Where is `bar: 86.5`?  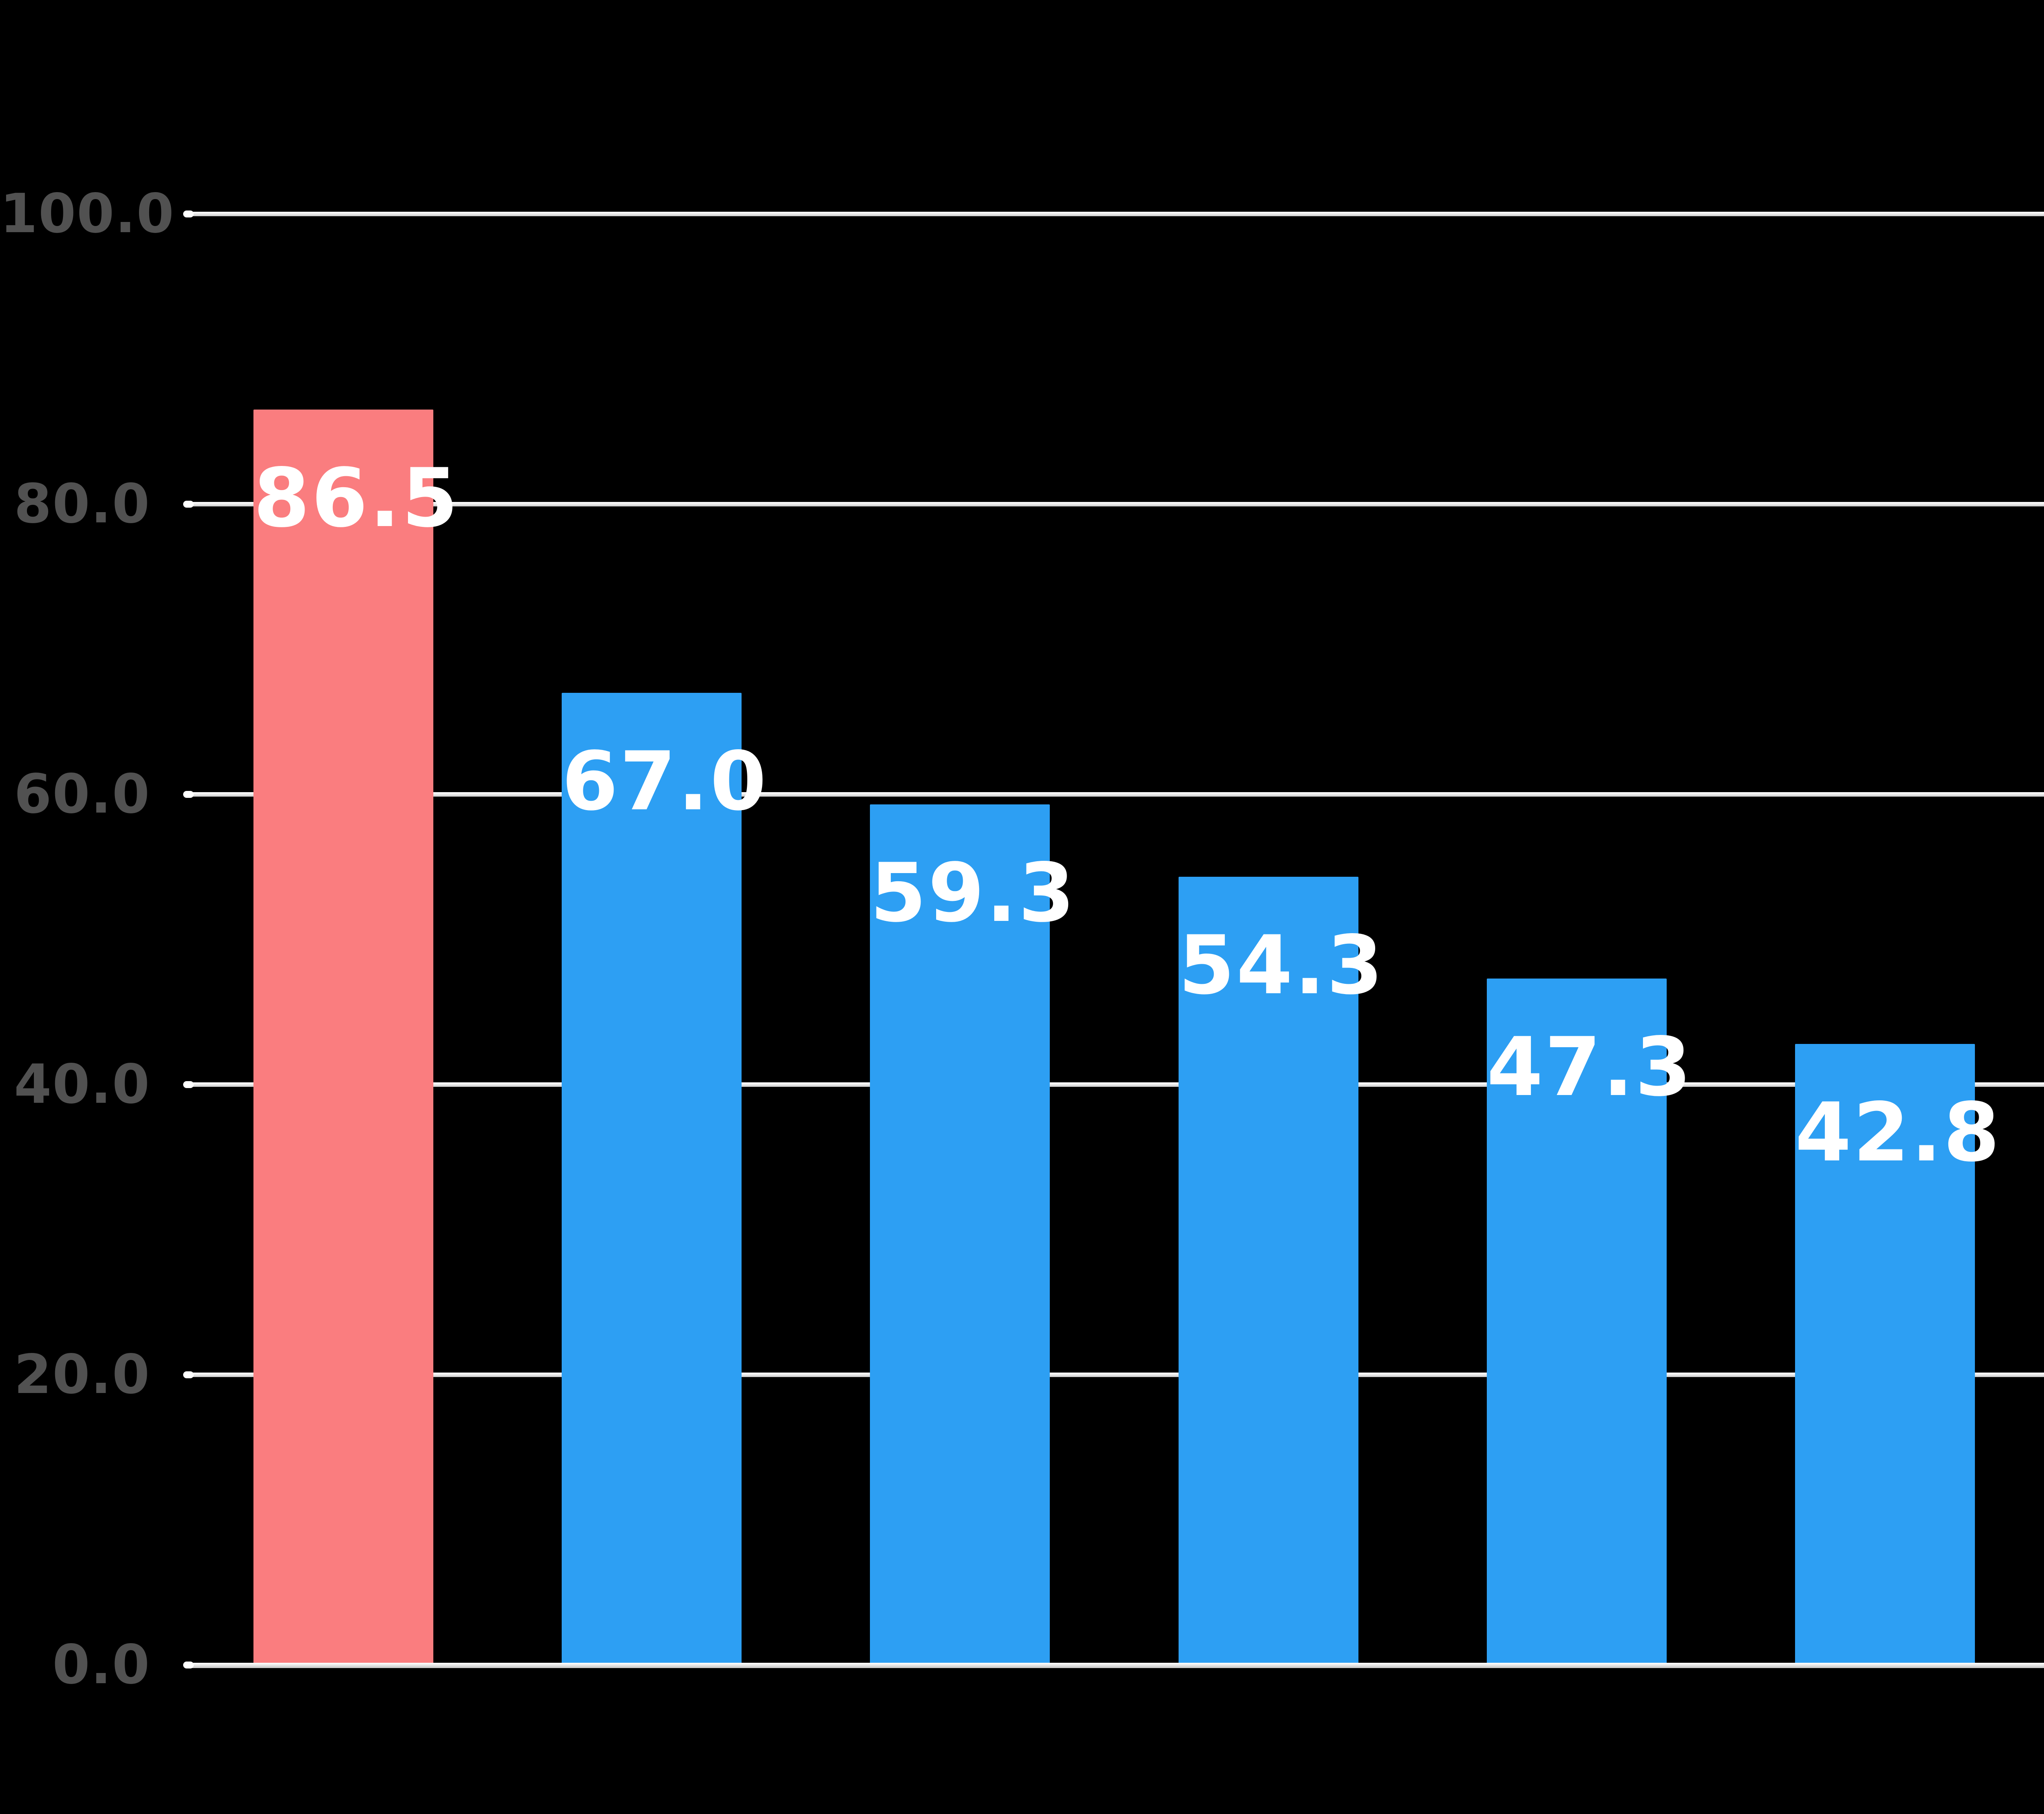 bar: 86.5 is located at coordinates (357, 1038).